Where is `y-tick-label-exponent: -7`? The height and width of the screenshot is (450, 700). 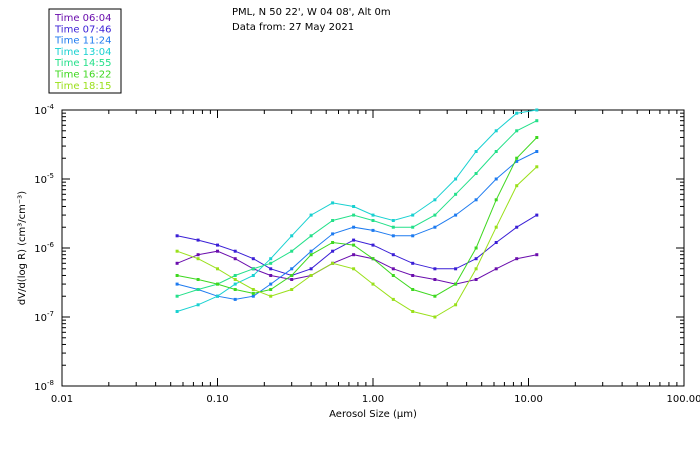 y-tick-label-exponent: -7 is located at coordinates (50, 314).